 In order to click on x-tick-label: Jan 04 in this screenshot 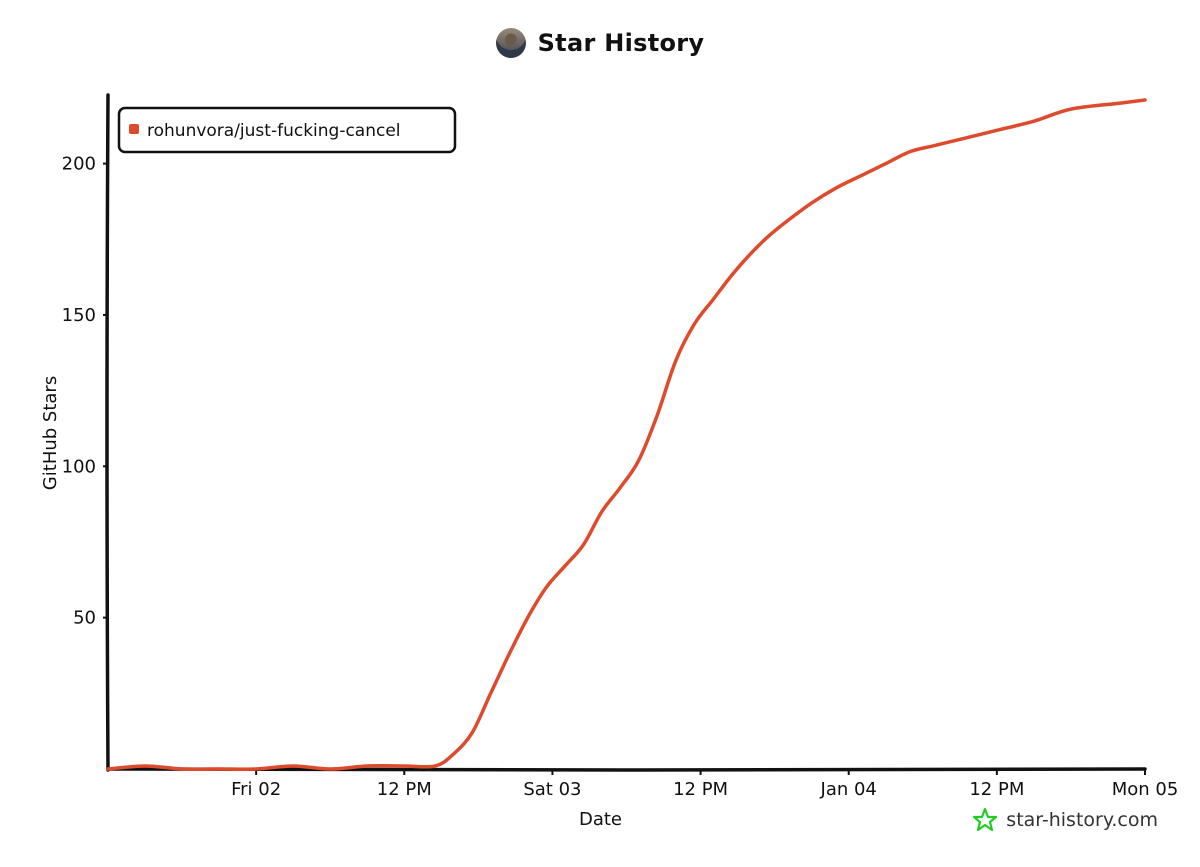, I will do `click(848, 789)`.